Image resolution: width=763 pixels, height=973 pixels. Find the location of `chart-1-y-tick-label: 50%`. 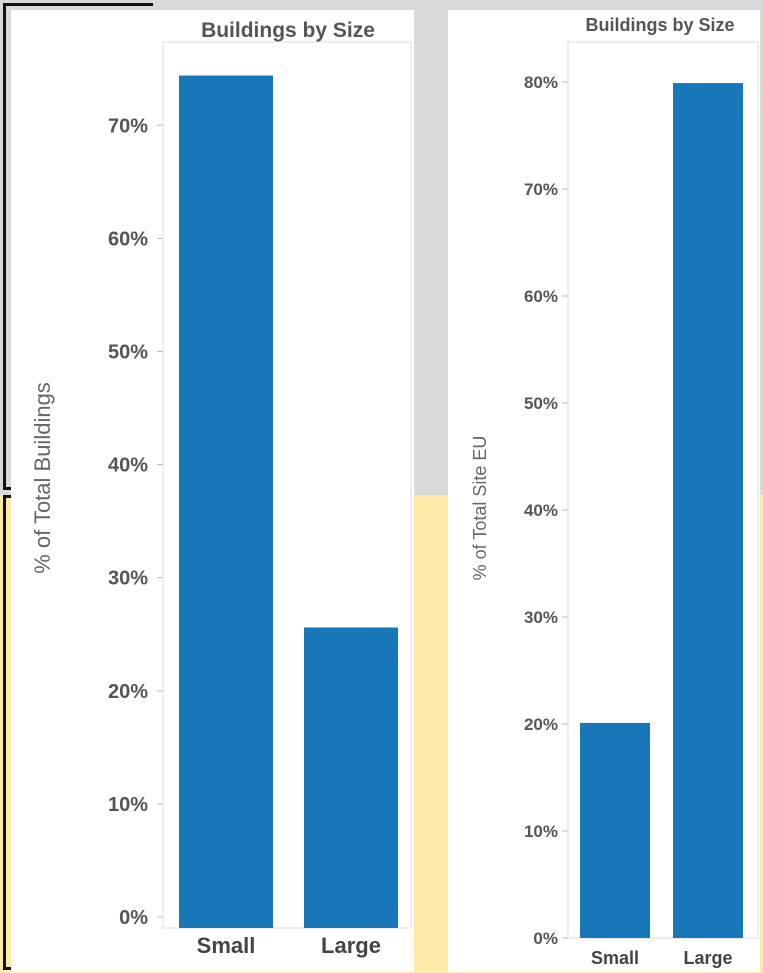

chart-1-y-tick-label: 50% is located at coordinates (128, 353).